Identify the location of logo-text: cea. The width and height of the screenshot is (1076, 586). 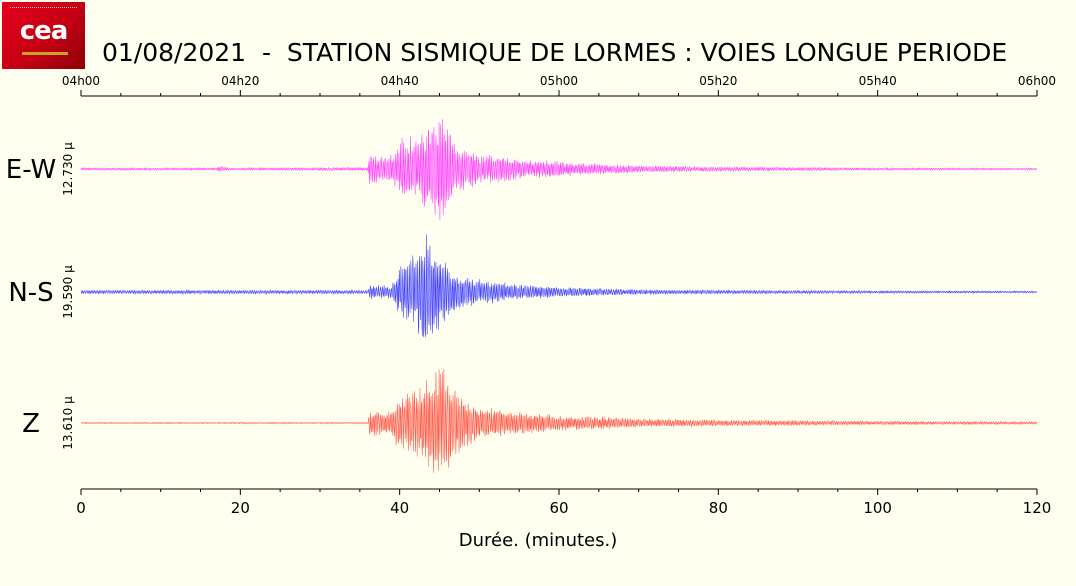
(44, 31).